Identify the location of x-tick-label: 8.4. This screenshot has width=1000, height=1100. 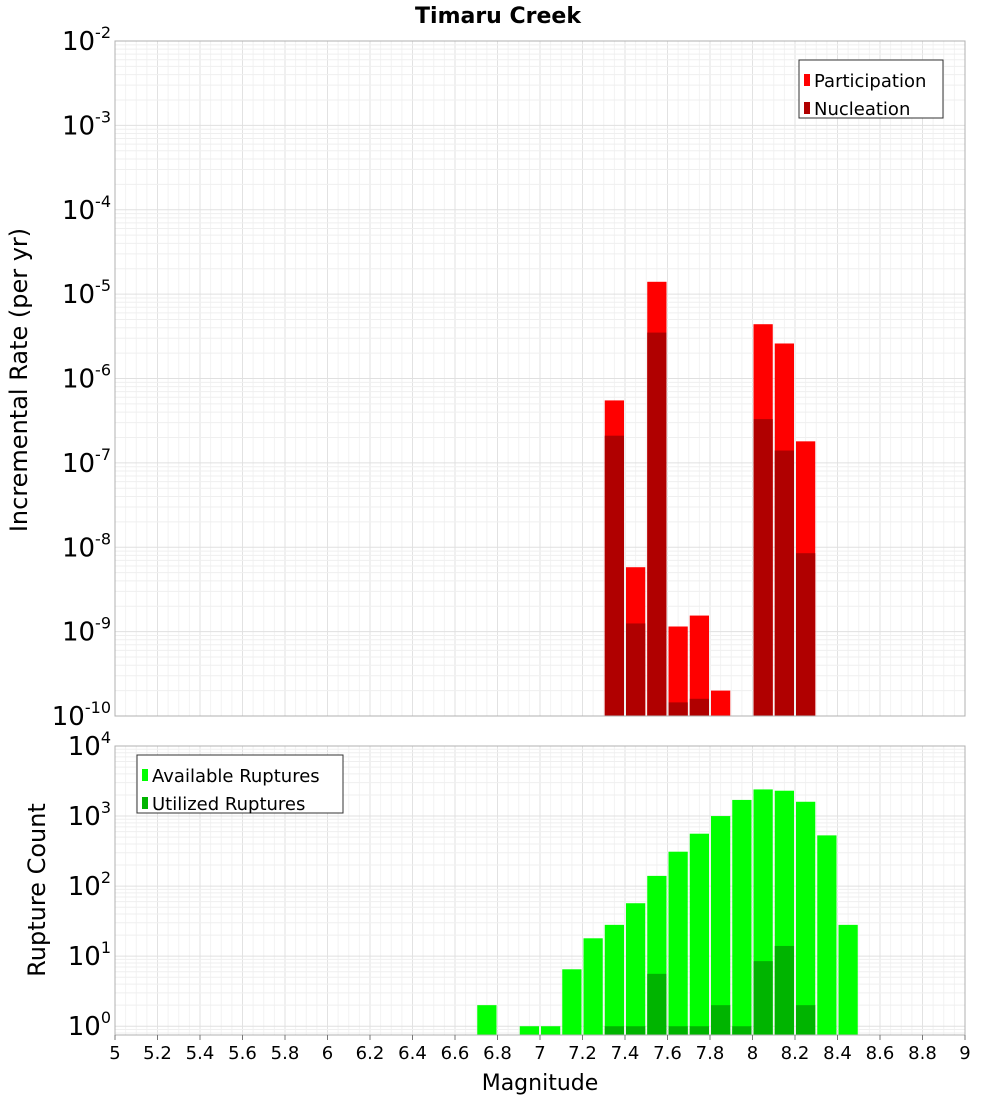
(837, 1053).